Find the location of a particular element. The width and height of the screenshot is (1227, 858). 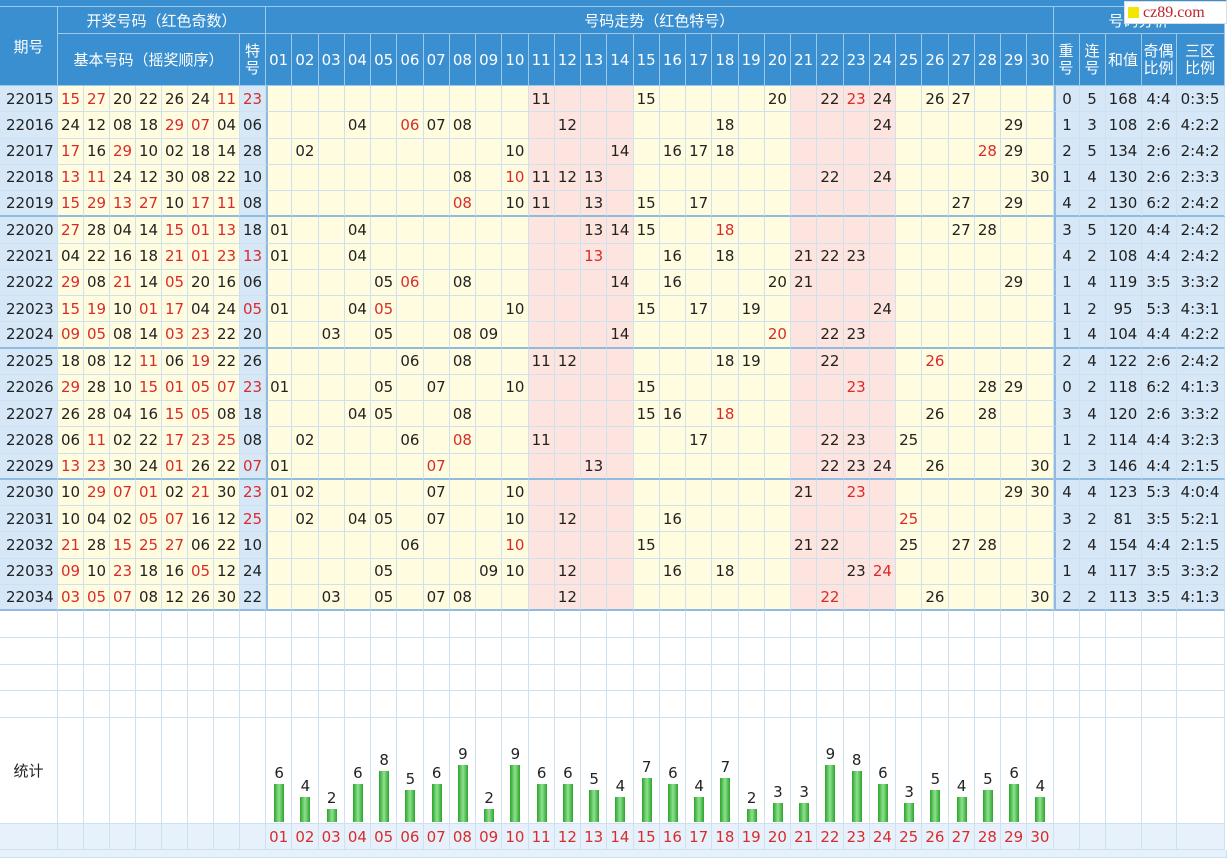

issue-cell: 22023 is located at coordinates (29, 309).